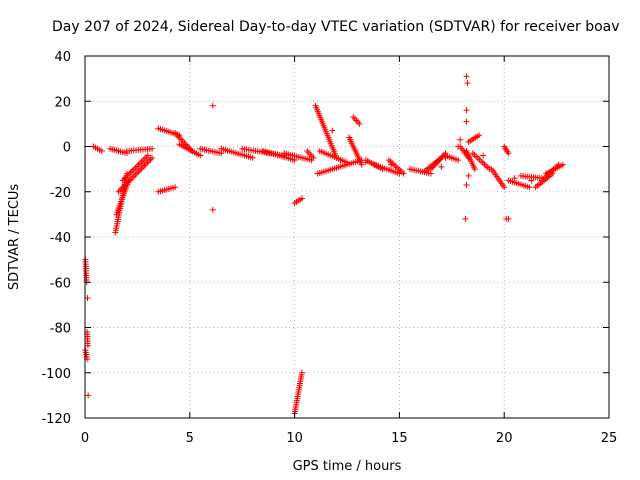 This screenshot has height=480, width=640. Describe the element at coordinates (60, 283) in the screenshot. I see `y-tick-label: -60` at that location.